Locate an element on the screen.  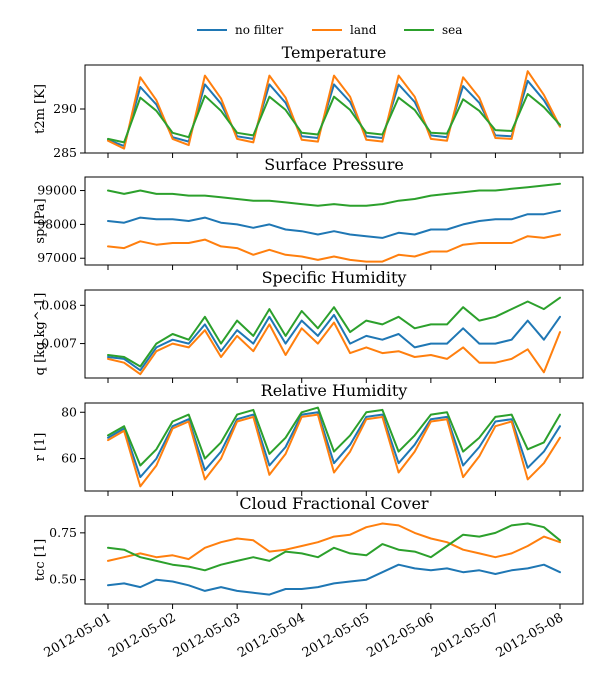
y-axis-label: sp [Pa] is located at coordinates (40, 220).